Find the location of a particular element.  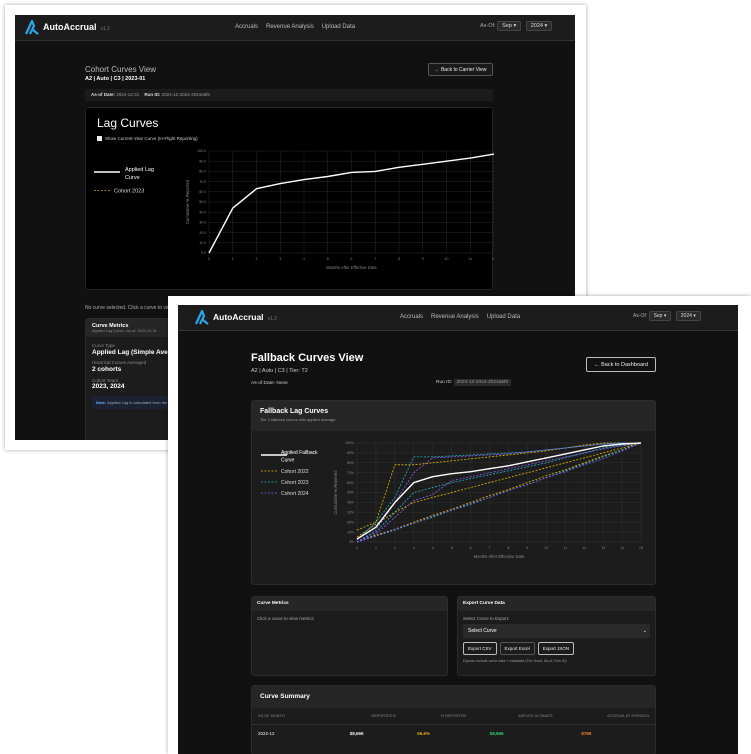

export-json-button: Export JSON is located at coordinates (556, 648).